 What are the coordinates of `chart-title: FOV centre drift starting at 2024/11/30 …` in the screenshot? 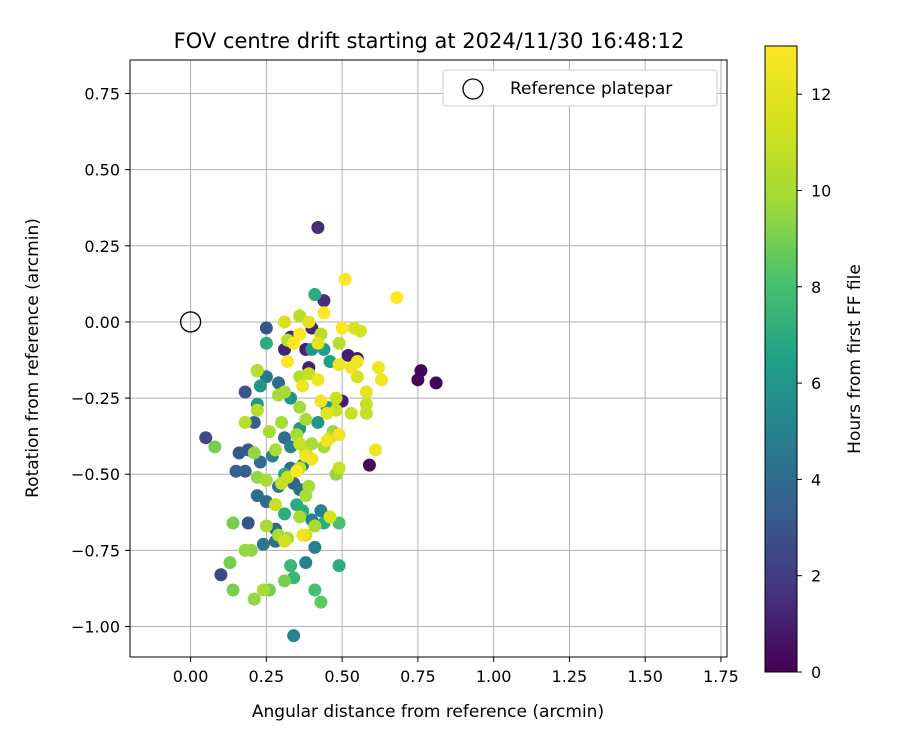 It's located at (429, 41).